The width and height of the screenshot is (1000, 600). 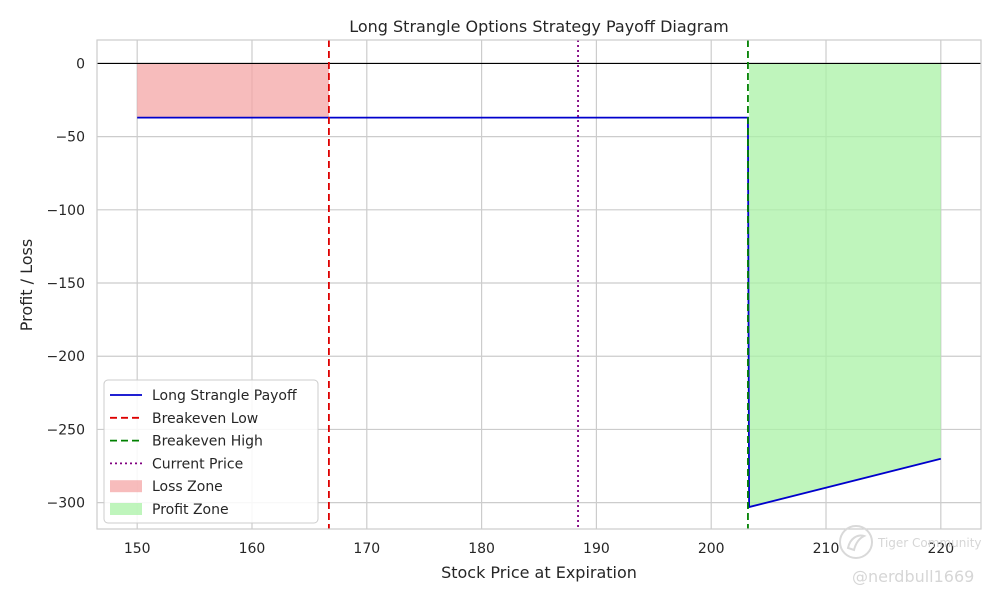 I want to click on watermark-brand: Tiger Community, so click(x=930, y=543).